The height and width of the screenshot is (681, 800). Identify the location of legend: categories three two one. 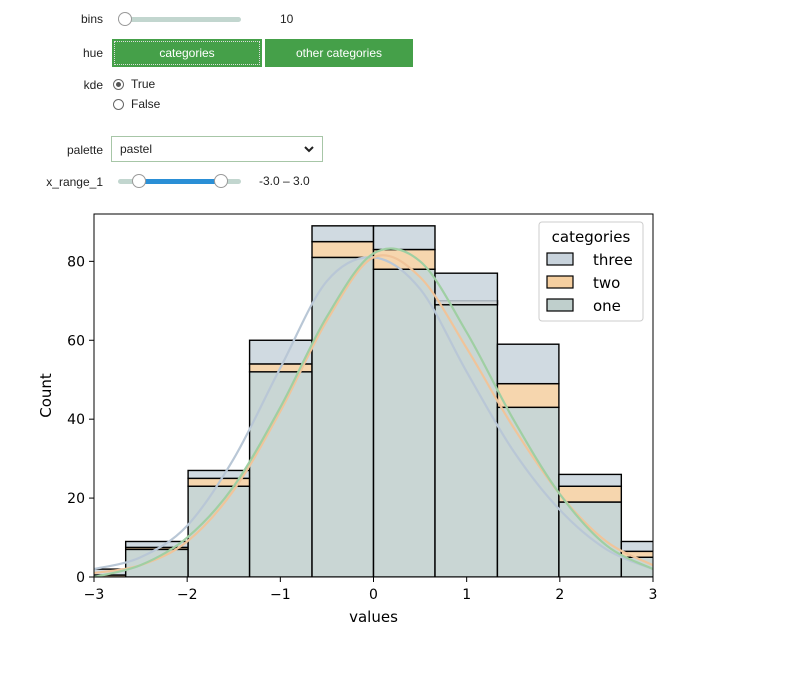
(591, 271).